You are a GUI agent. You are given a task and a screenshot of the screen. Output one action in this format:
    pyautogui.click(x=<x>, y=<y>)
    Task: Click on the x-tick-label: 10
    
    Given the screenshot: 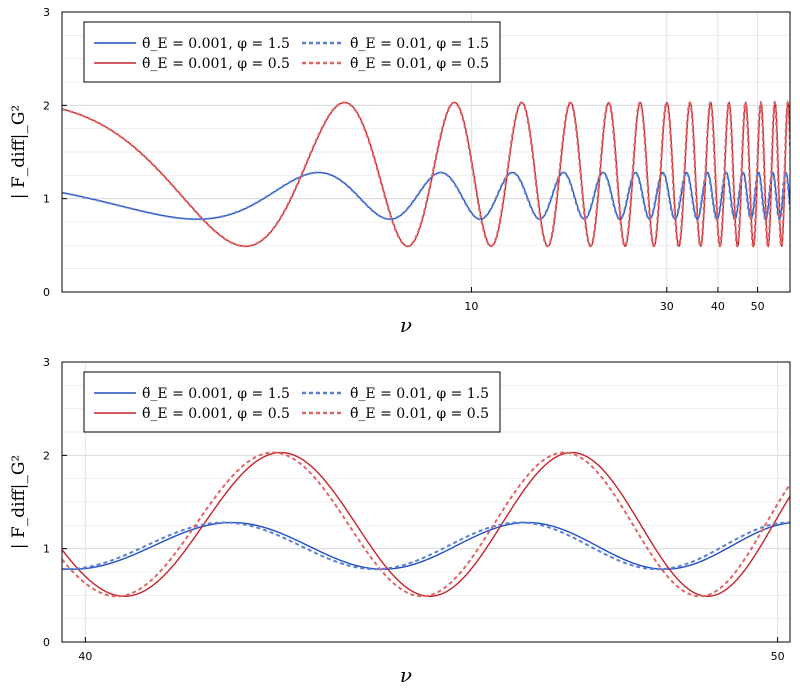 What is the action you would take?
    pyautogui.click(x=471, y=306)
    